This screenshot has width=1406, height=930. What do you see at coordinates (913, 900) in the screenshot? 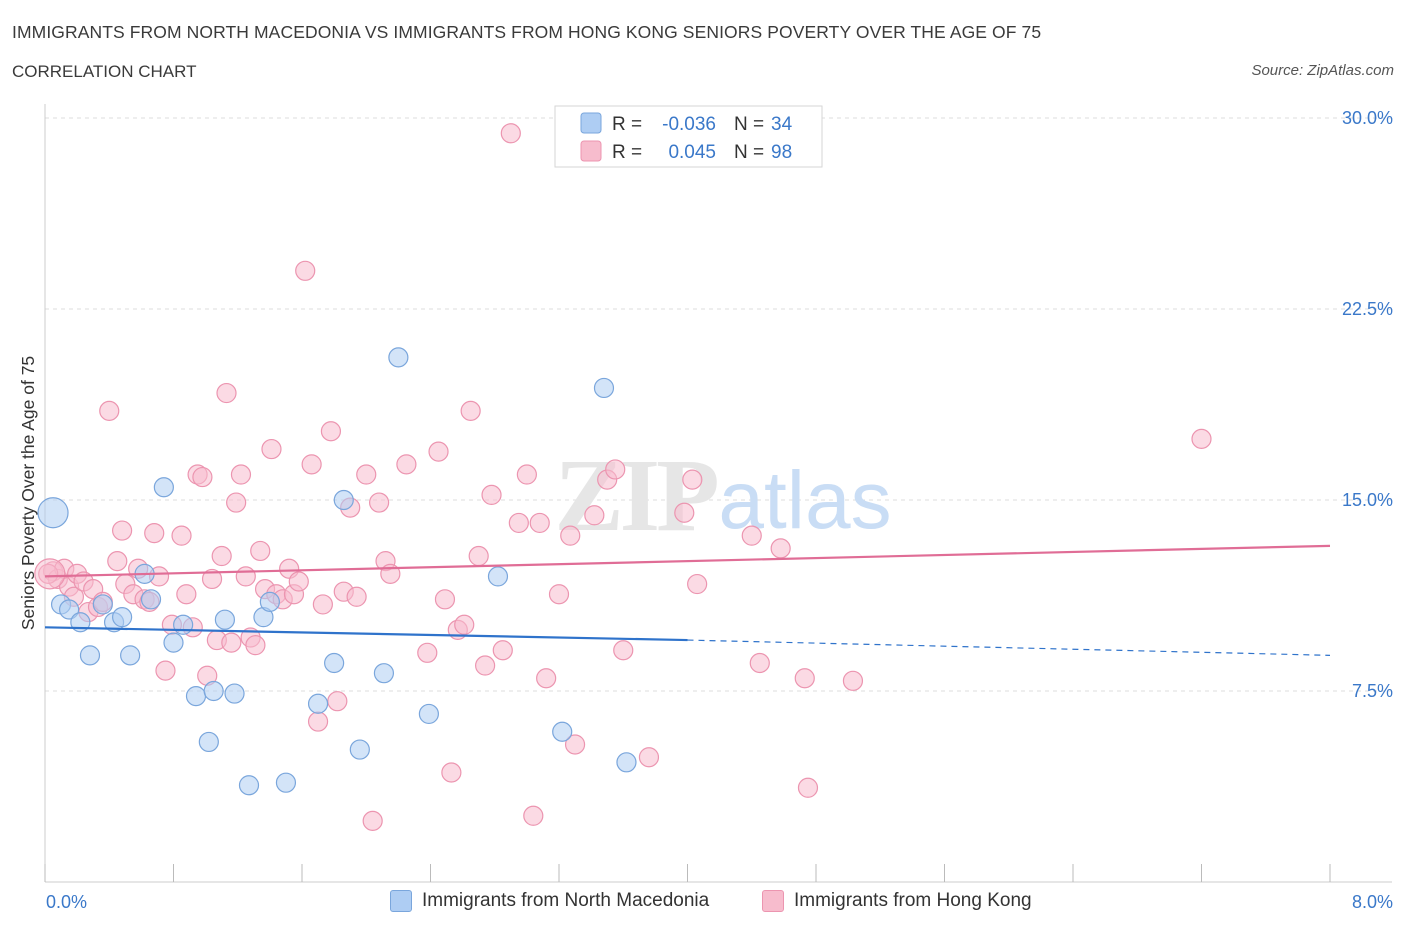
I see `legend-label-hong-kong: Immigrants from Hong Kong` at bounding box center [913, 900].